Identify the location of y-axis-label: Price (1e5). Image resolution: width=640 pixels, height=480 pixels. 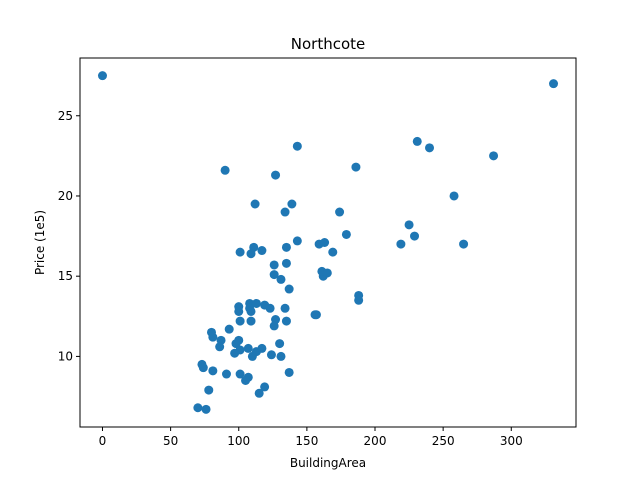
(40, 242).